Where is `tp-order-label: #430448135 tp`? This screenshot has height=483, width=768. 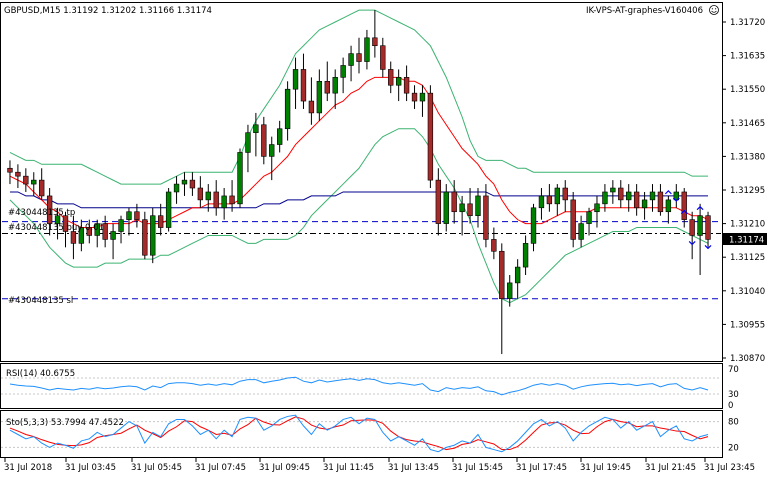 tp-order-label: #430448135 tp is located at coordinates (41, 213).